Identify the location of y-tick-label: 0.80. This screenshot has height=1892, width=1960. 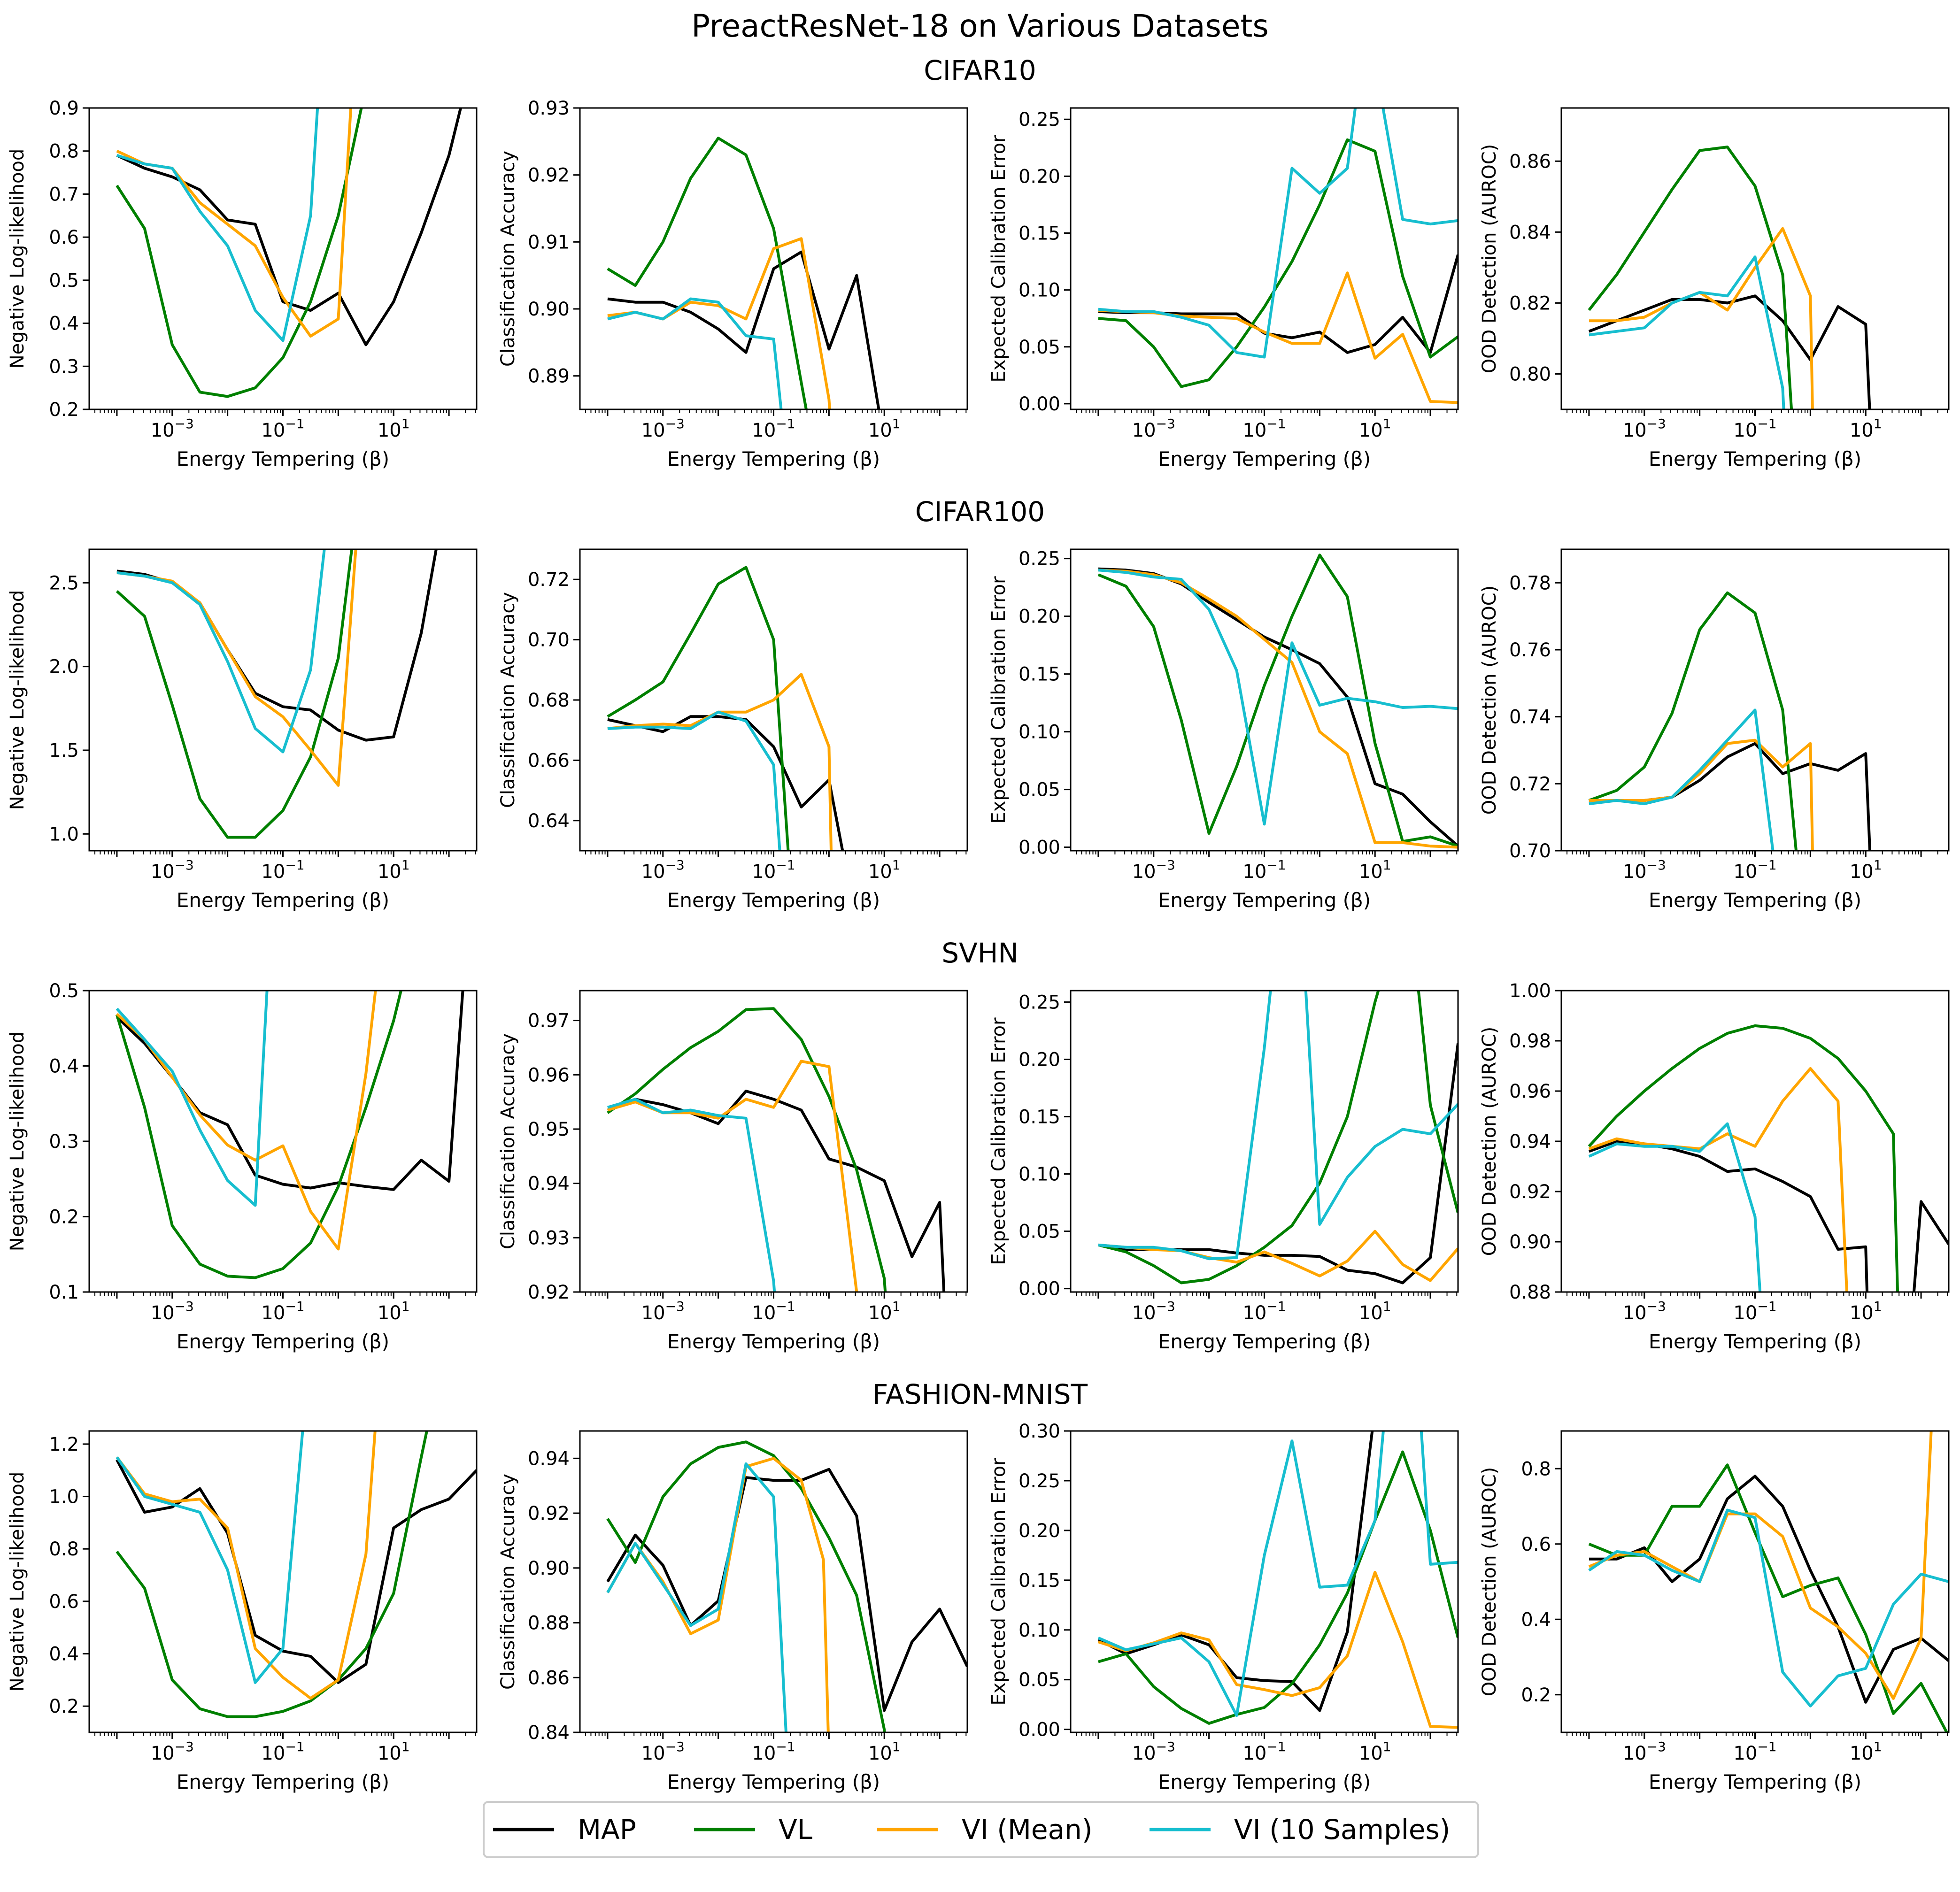
(1530, 374).